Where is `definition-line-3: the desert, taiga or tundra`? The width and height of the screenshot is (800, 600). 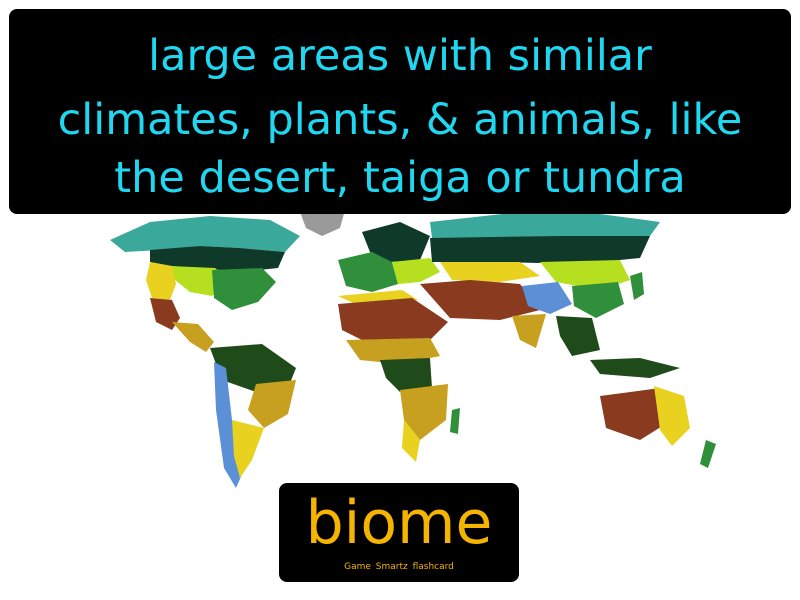 definition-line-3: the desert, taiga or tundra is located at coordinates (400, 178).